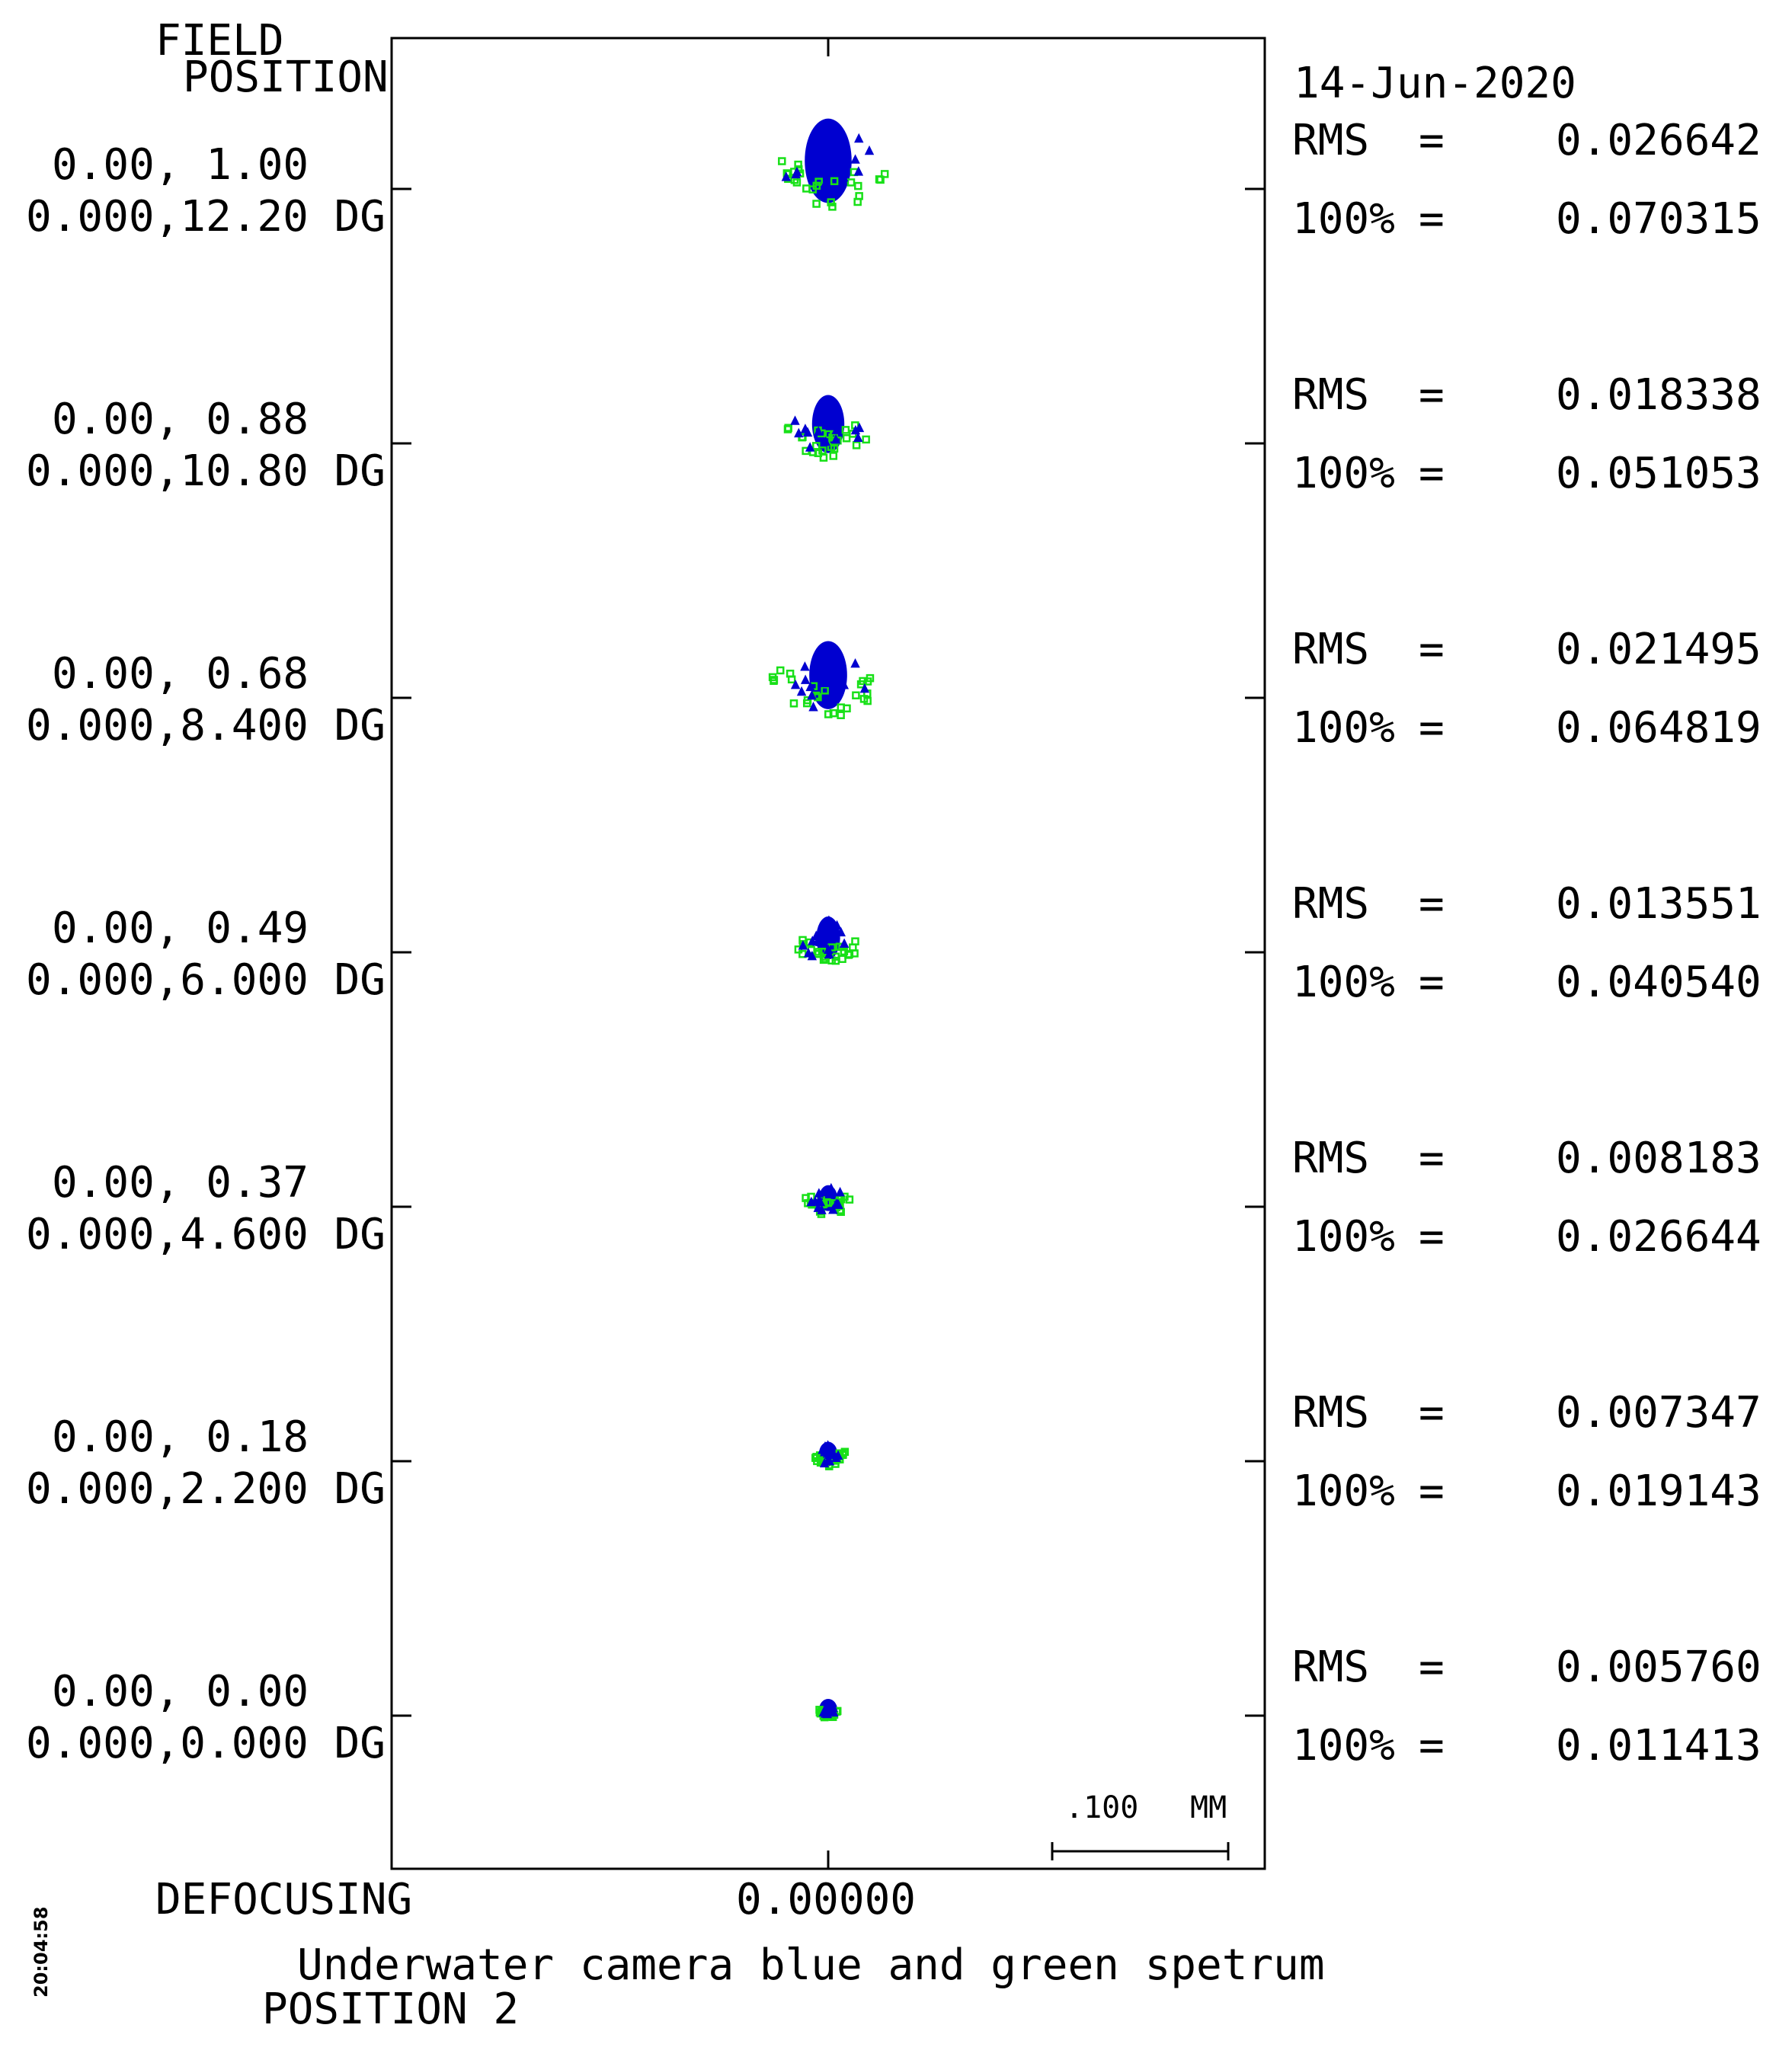 The width and height of the screenshot is (1792, 2060). What do you see at coordinates (283, 1899) in the screenshot?
I see `defocusing-label: DEFOCUSING` at bounding box center [283, 1899].